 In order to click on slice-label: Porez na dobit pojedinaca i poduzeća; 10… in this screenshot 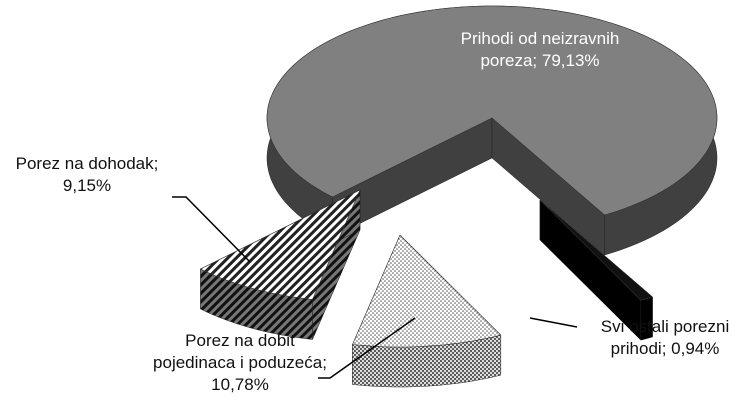, I will do `click(240, 362)`.